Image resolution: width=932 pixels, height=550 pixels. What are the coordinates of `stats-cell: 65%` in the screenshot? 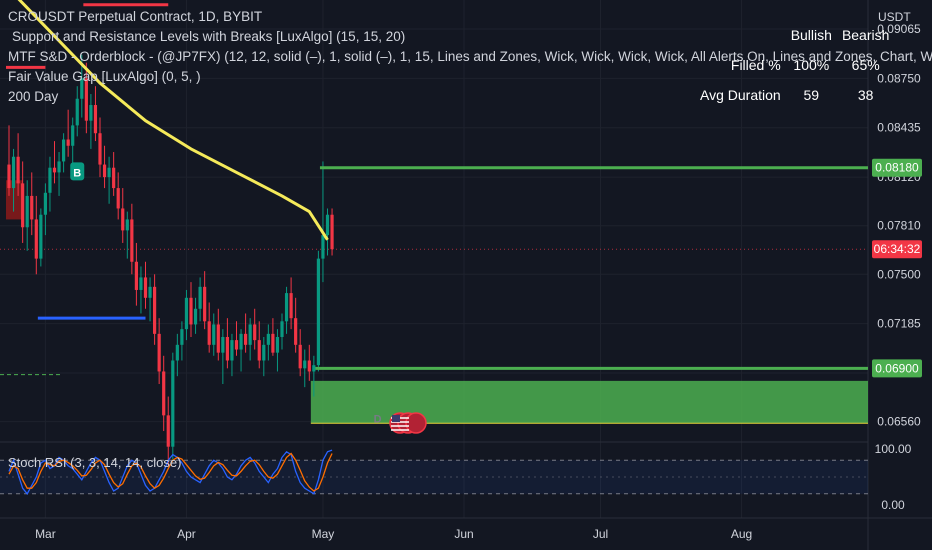 It's located at (865, 65).